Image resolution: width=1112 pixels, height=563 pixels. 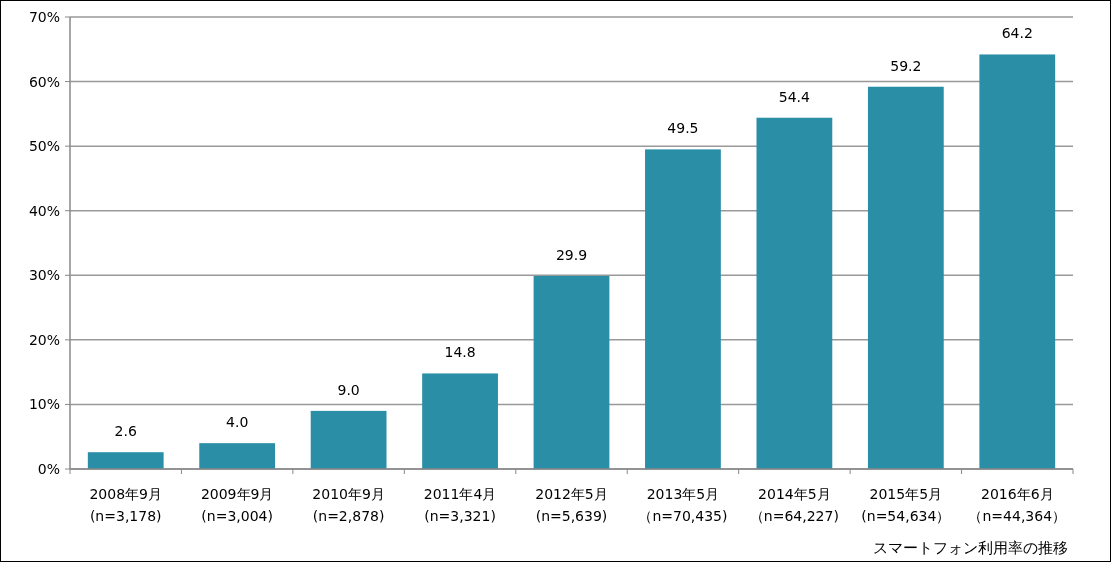 What do you see at coordinates (44, 275) in the screenshot?
I see `y-tick-label: 30%` at bounding box center [44, 275].